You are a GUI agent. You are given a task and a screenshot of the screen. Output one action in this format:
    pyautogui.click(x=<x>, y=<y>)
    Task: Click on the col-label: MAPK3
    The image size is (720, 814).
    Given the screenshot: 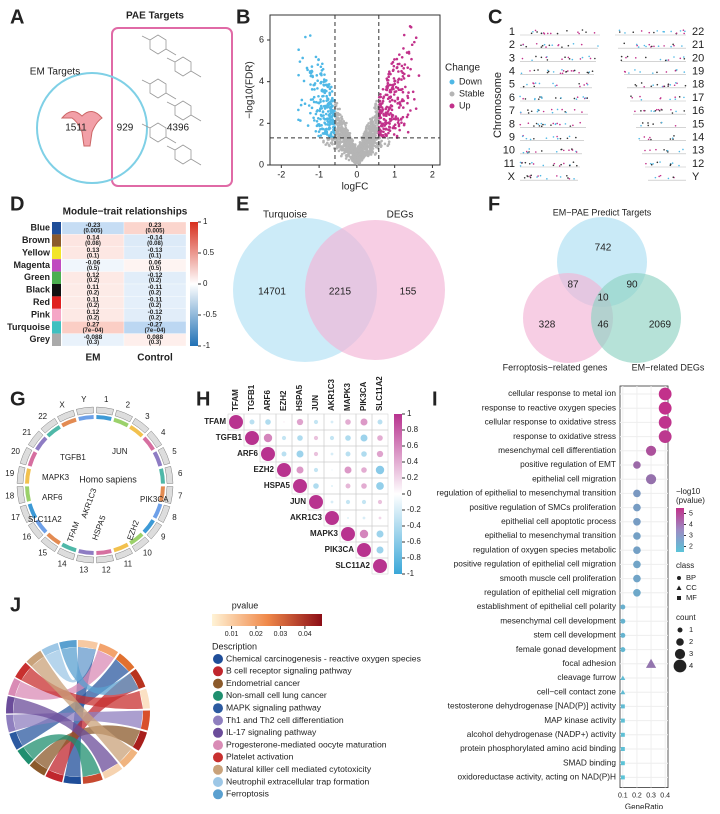 What is the action you would take?
    pyautogui.click(x=347, y=396)
    